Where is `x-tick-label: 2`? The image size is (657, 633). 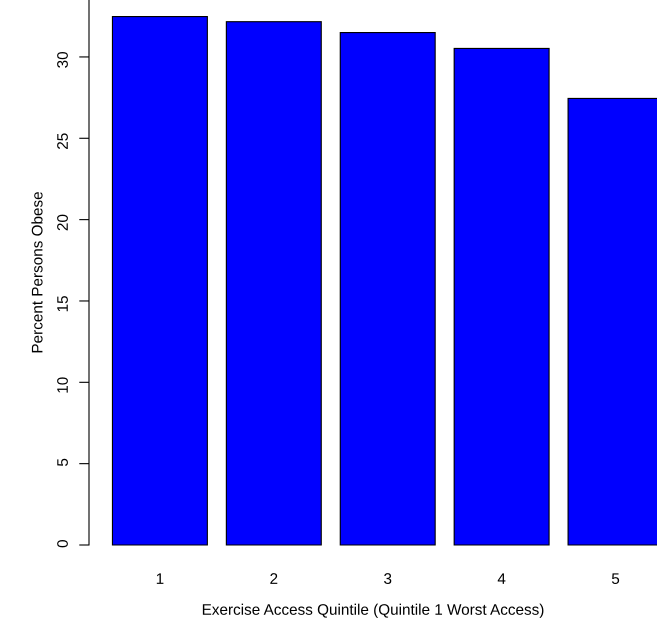 x-tick-label: 2 is located at coordinates (274, 578).